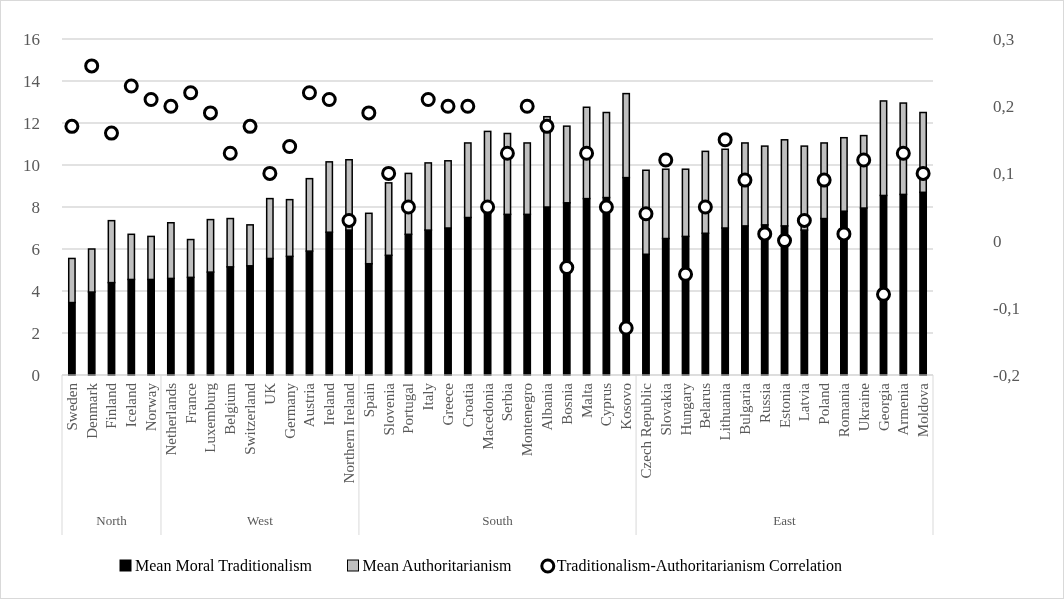 Image resolution: width=1064 pixels, height=599 pixels. What do you see at coordinates (699, 565) in the screenshot?
I see `legend-label: Traditionalism-Authoritarianism Correlation` at bounding box center [699, 565].